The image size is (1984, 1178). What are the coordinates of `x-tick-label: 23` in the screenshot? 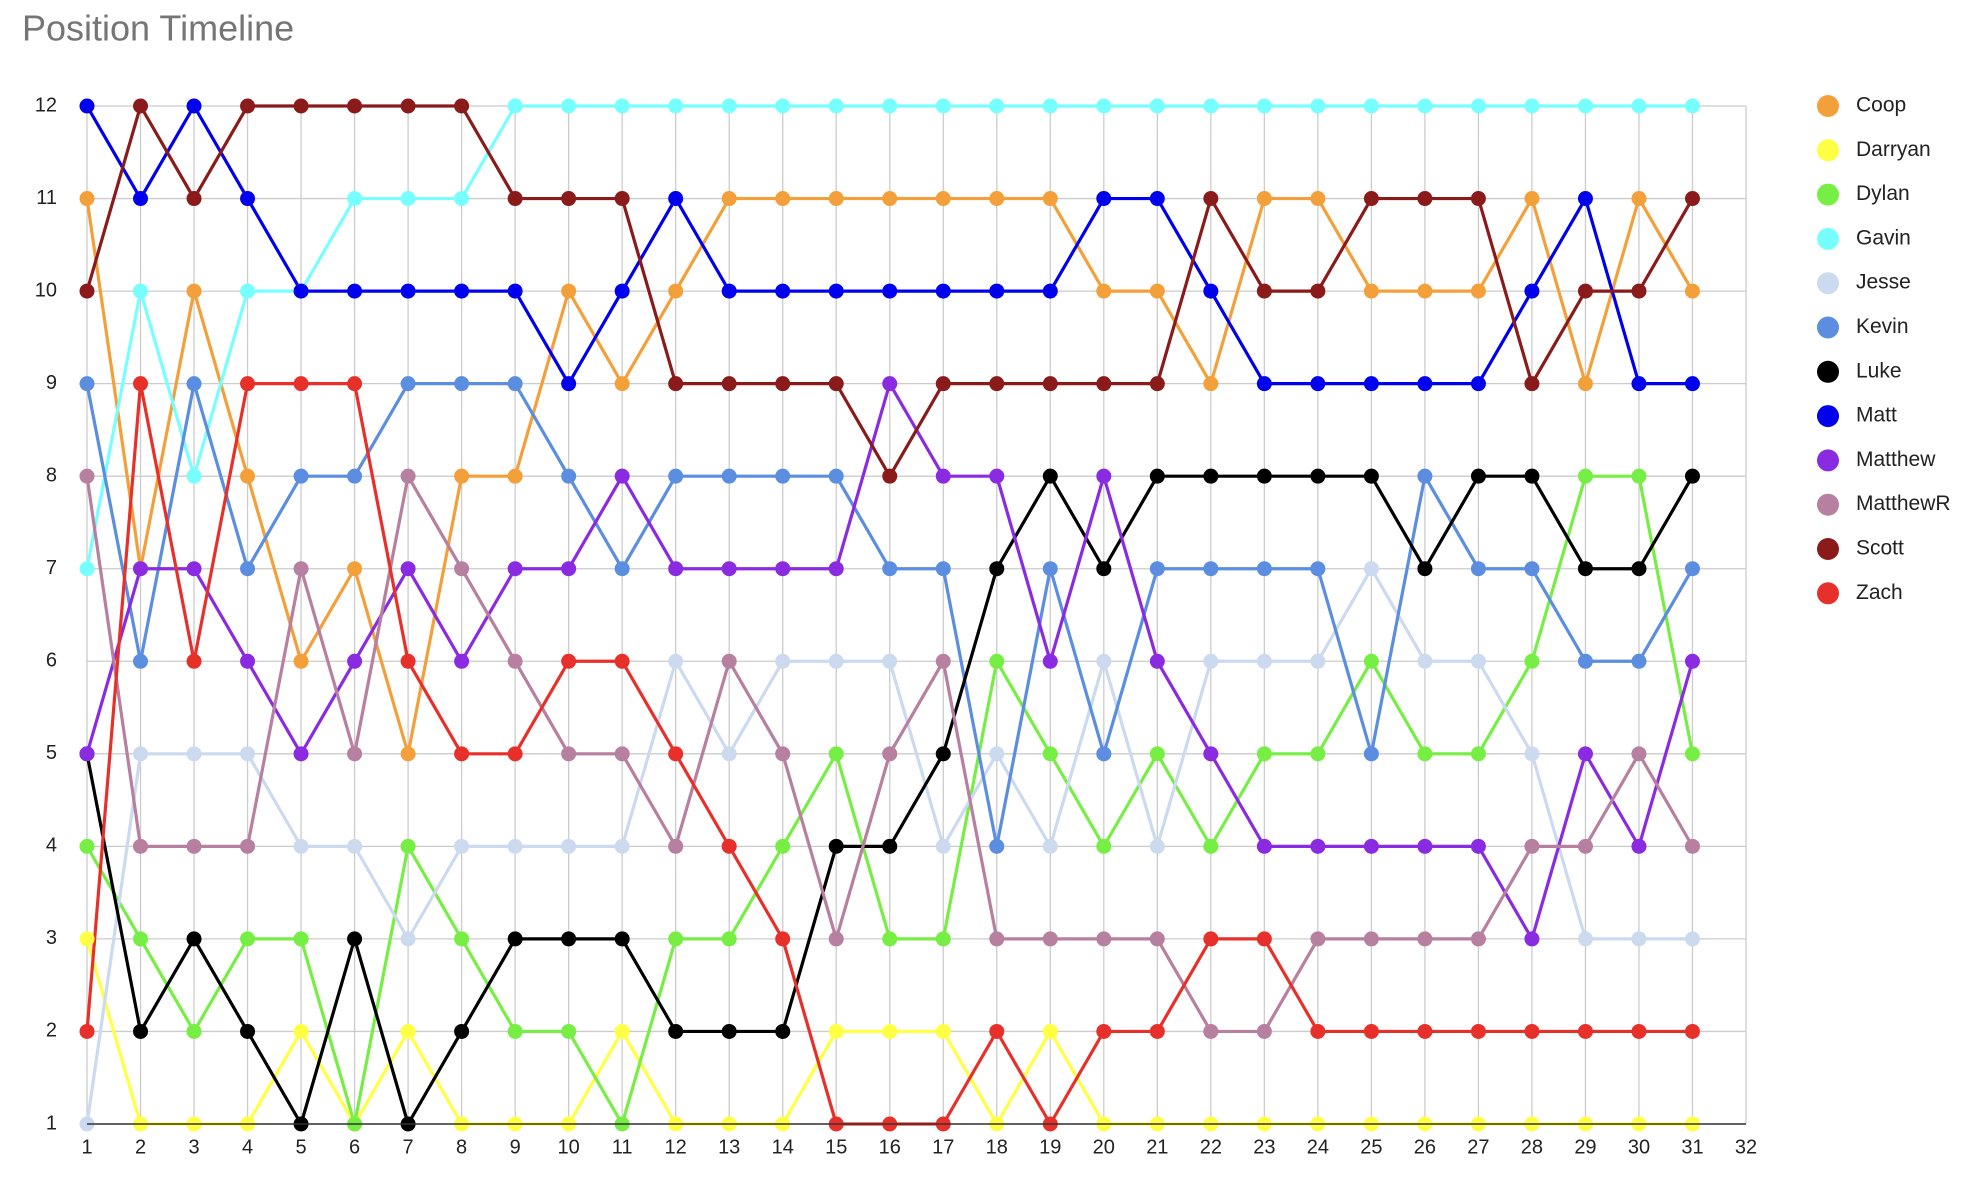 It's located at (1264, 1147).